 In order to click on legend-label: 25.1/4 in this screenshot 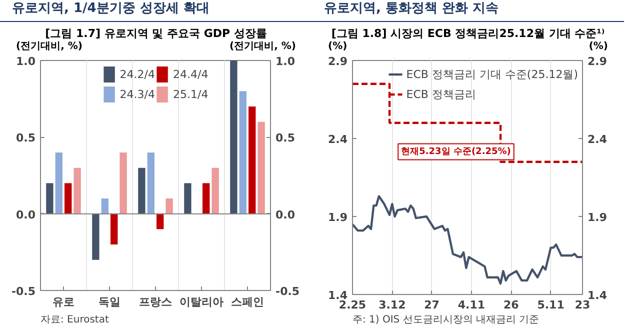, I will do `click(190, 94)`.